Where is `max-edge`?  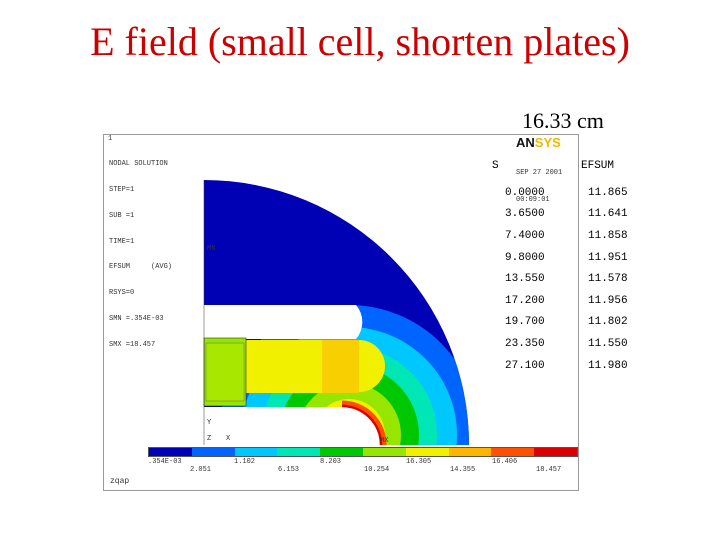 max-edge is located at coordinates (362, 425).